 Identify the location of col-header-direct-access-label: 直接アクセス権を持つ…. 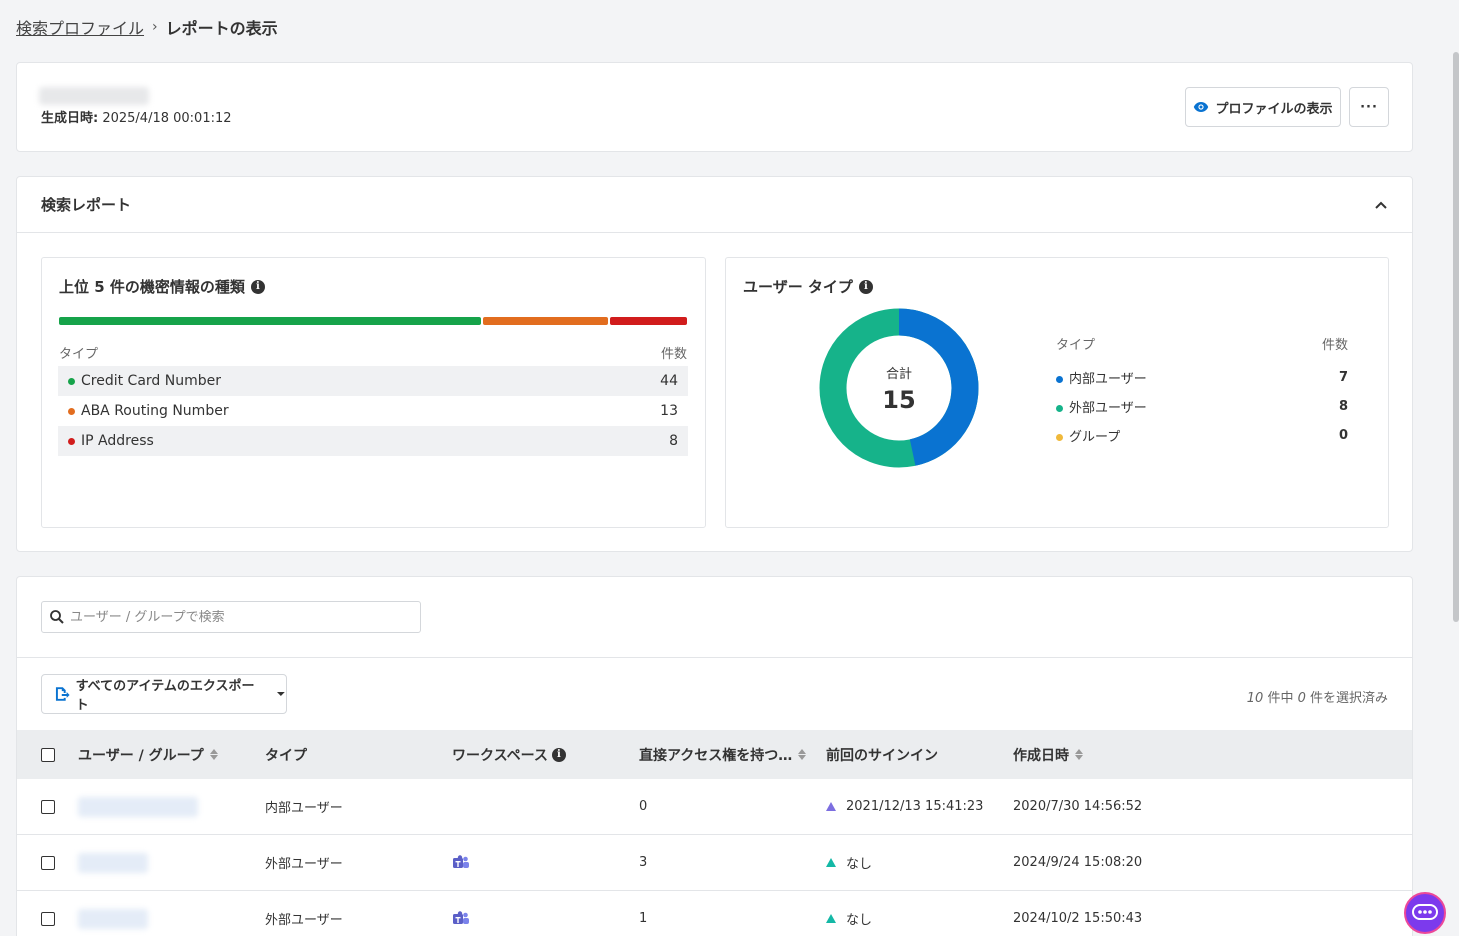
(716, 755).